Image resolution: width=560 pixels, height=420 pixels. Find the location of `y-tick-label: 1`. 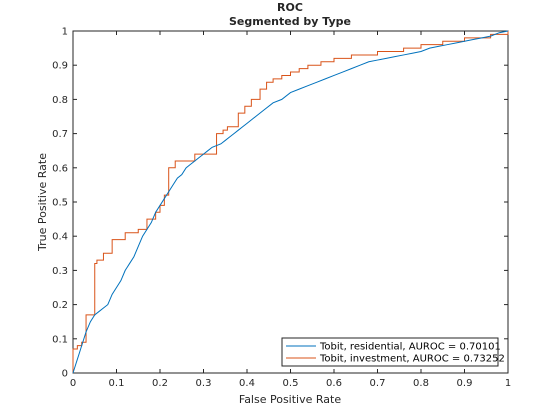

y-tick-label: 1 is located at coordinates (65, 32).